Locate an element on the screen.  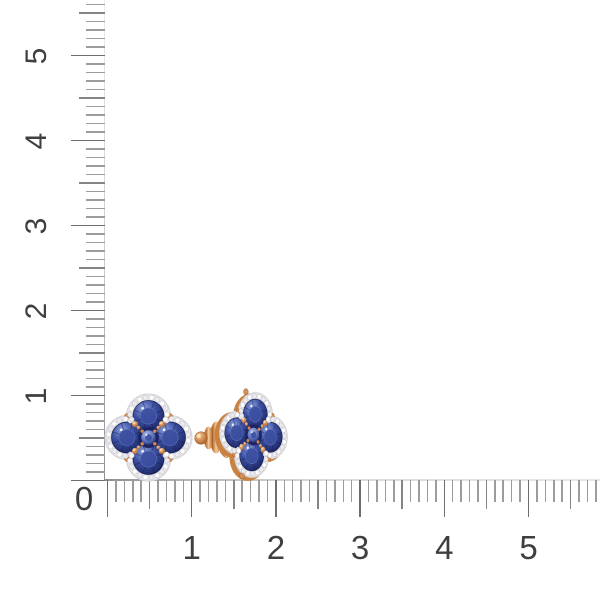
sapphire-stone is located at coordinates (252, 456).